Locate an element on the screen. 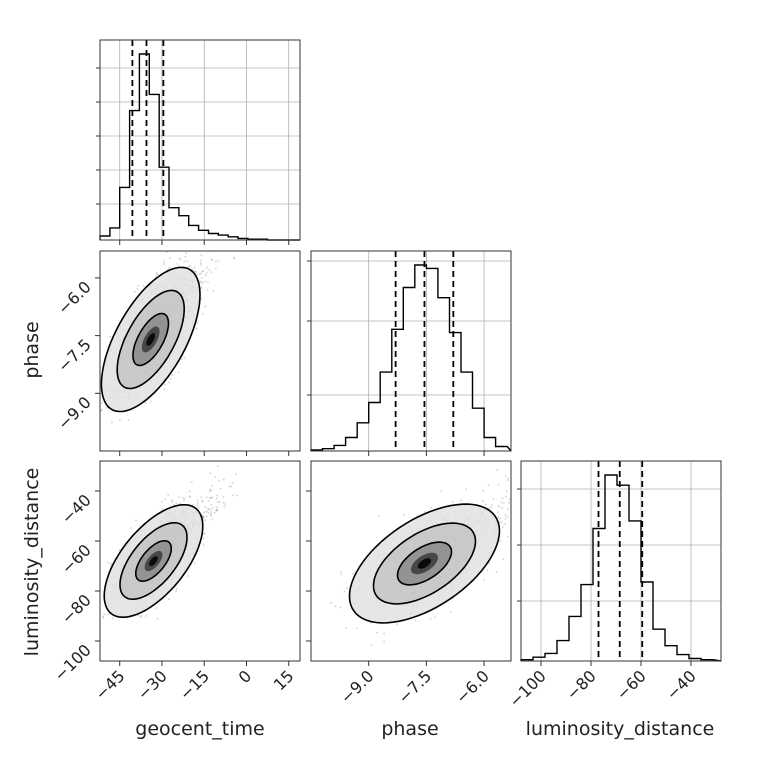  x-tick-label: 0 is located at coordinates (245, 676).